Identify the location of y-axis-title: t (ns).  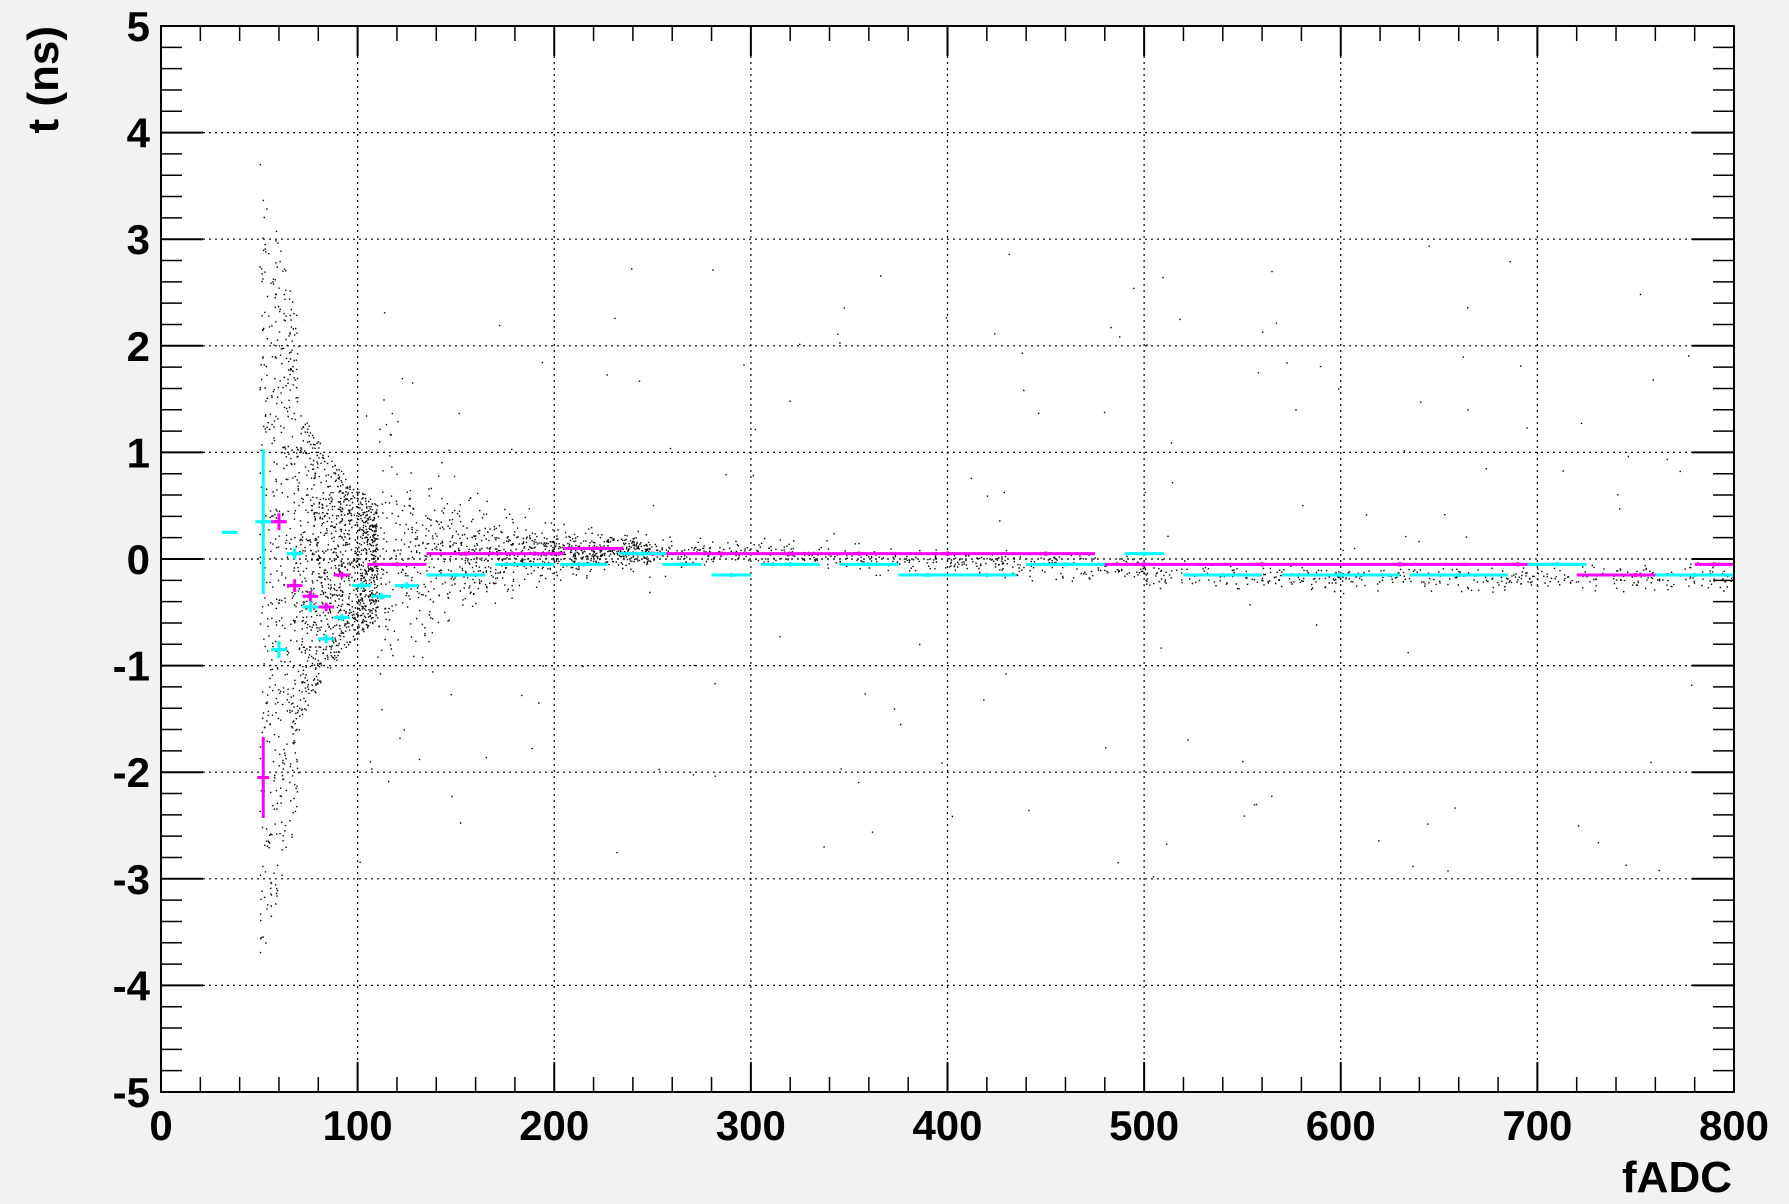
(43, 80).